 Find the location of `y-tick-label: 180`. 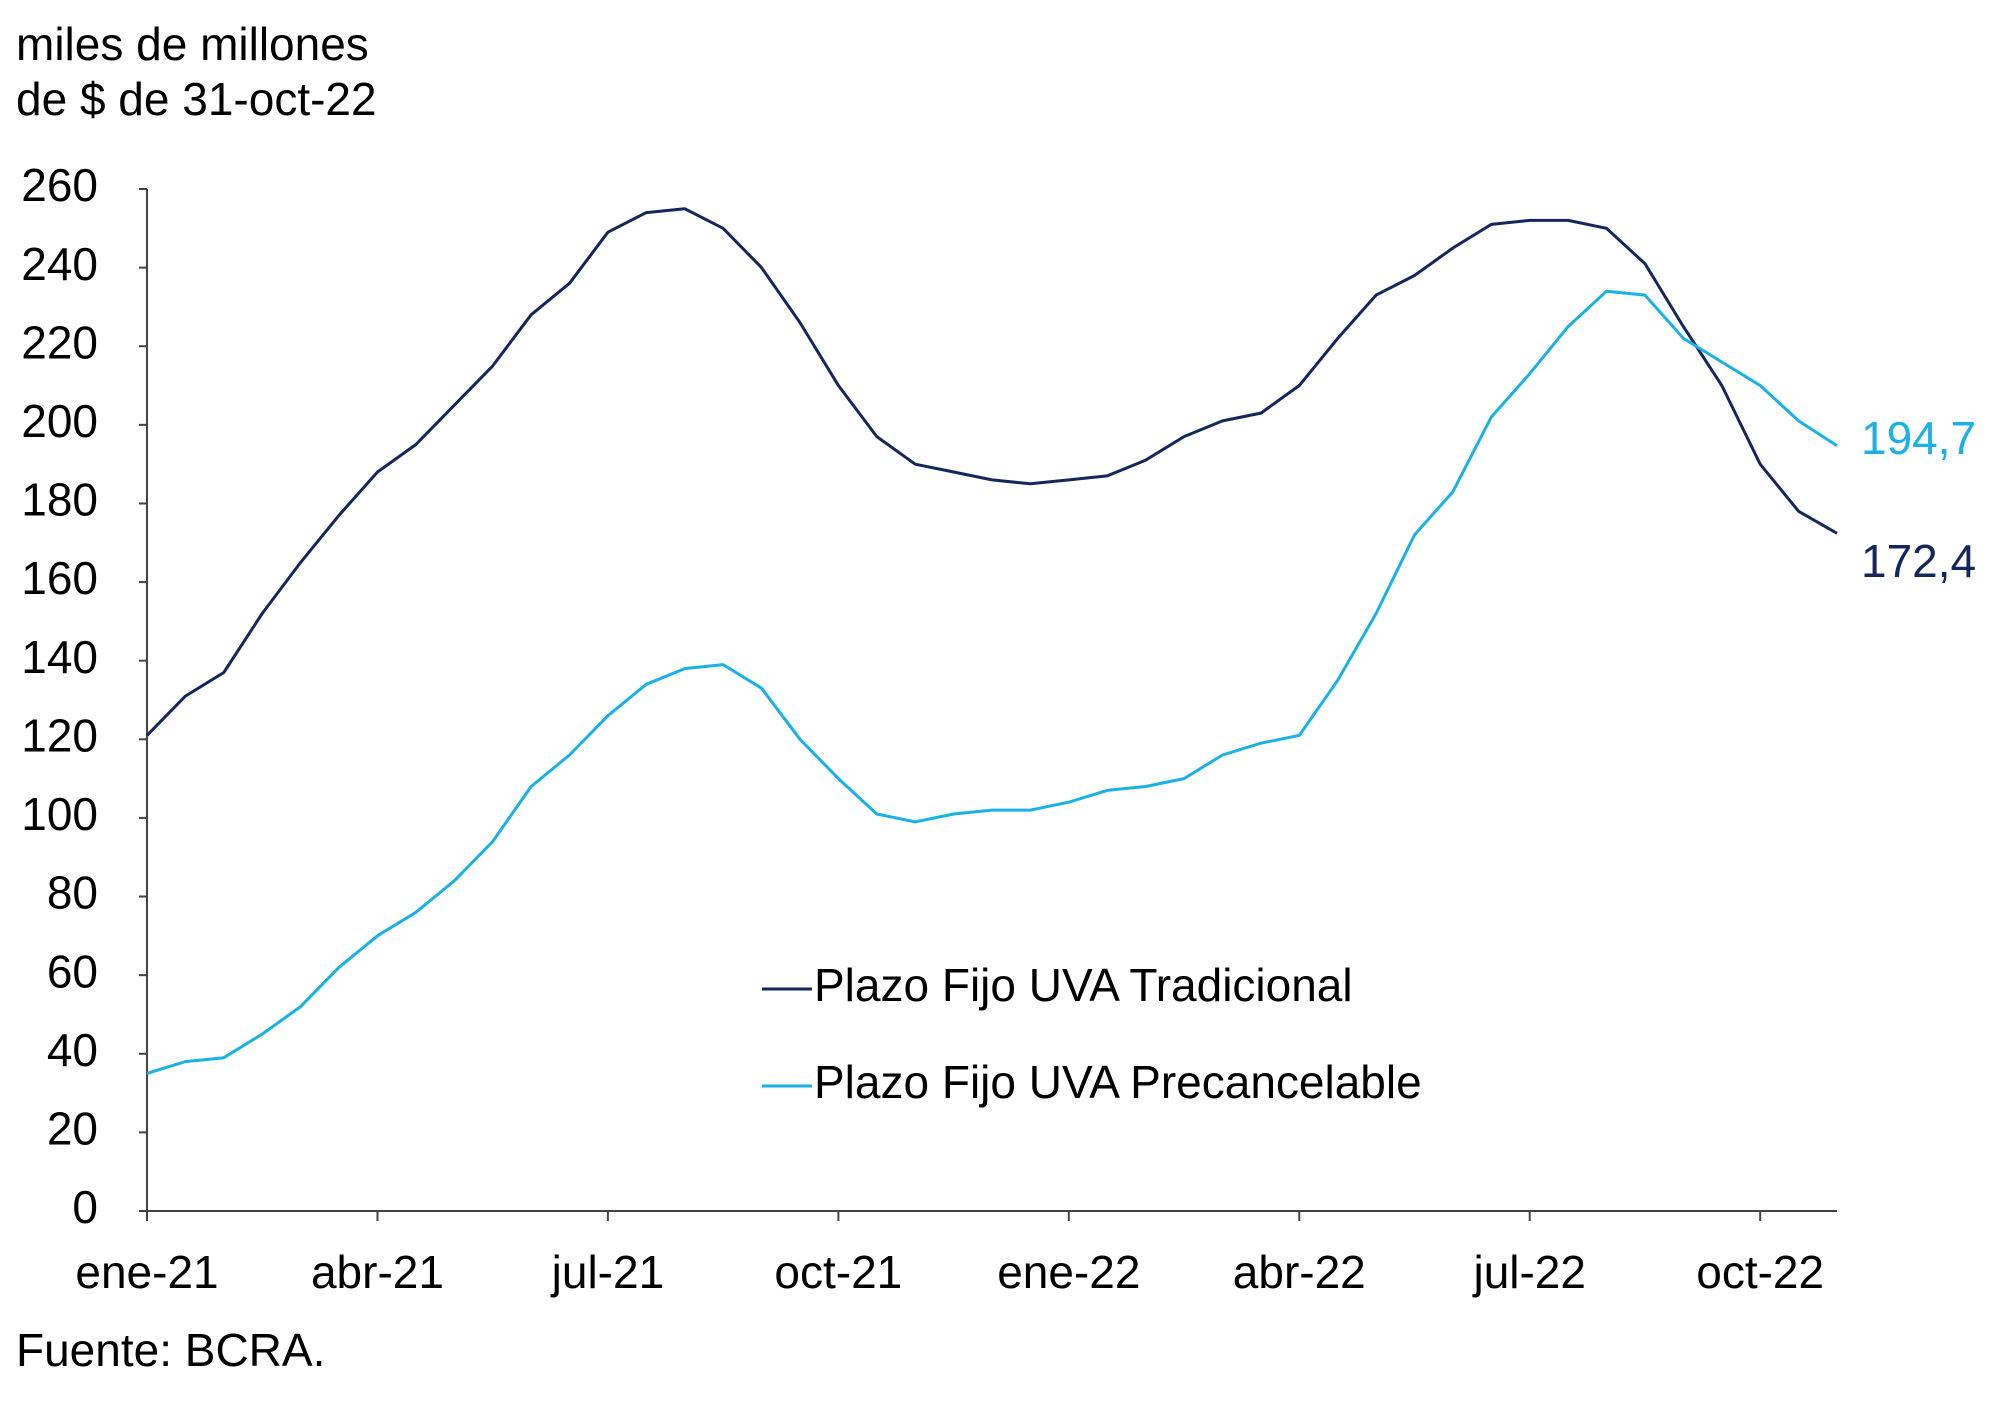

y-tick-label: 180 is located at coordinates (59, 500).